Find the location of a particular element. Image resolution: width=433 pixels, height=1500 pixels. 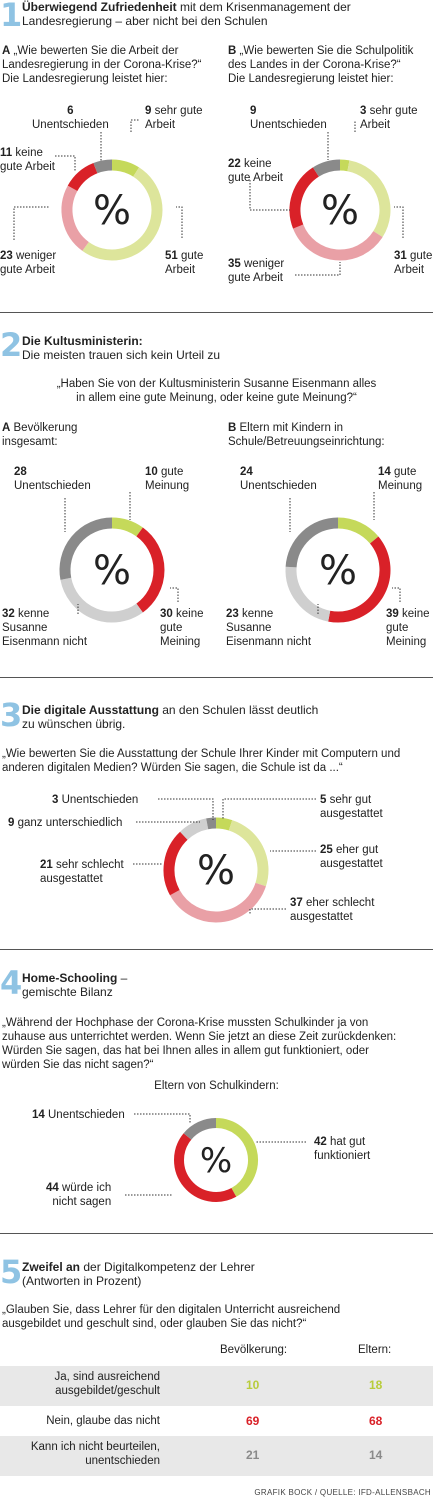

donut-chart-1a: % is located at coordinates (112, 210).